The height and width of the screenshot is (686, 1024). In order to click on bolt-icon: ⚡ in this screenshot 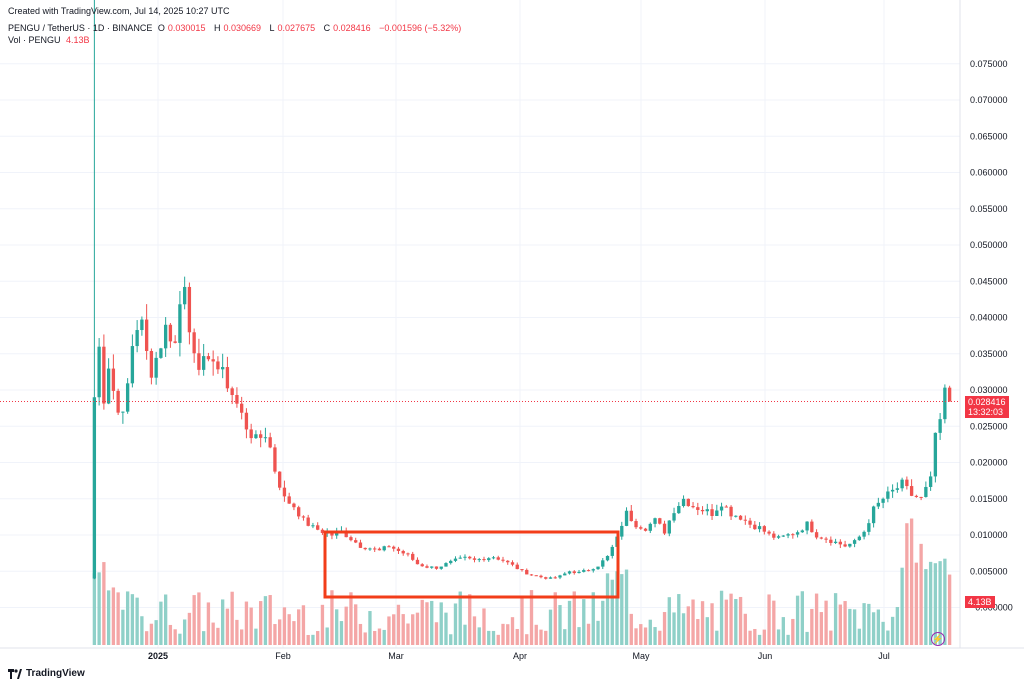, I will do `click(938, 639)`.